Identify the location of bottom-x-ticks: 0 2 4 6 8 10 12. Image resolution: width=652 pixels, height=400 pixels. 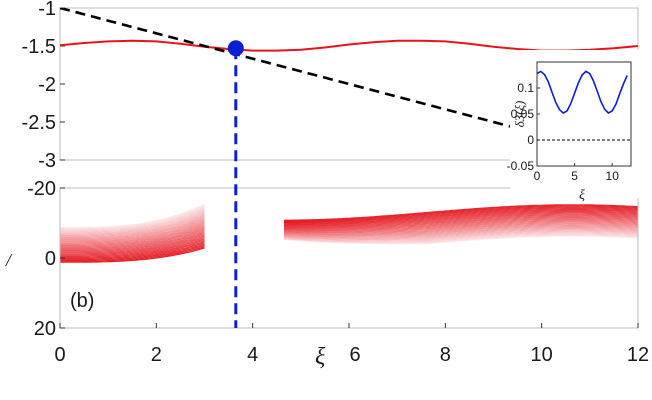
(351, 344).